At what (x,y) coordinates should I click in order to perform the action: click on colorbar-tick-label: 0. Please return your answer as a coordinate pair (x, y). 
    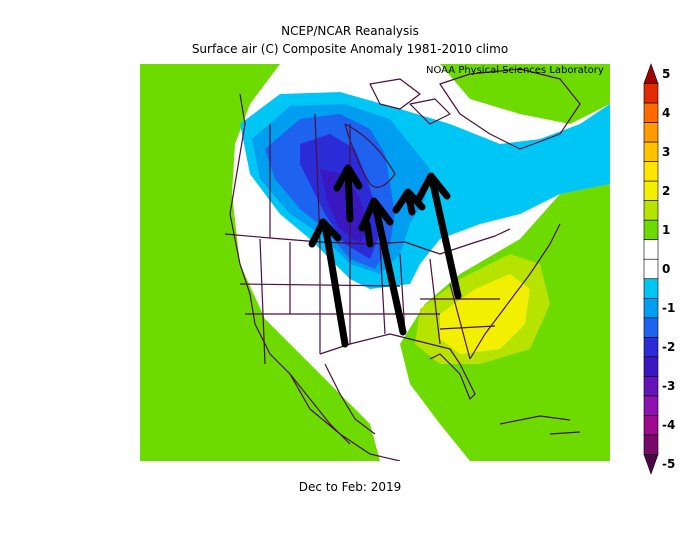
    Looking at the image, I should click on (666, 269).